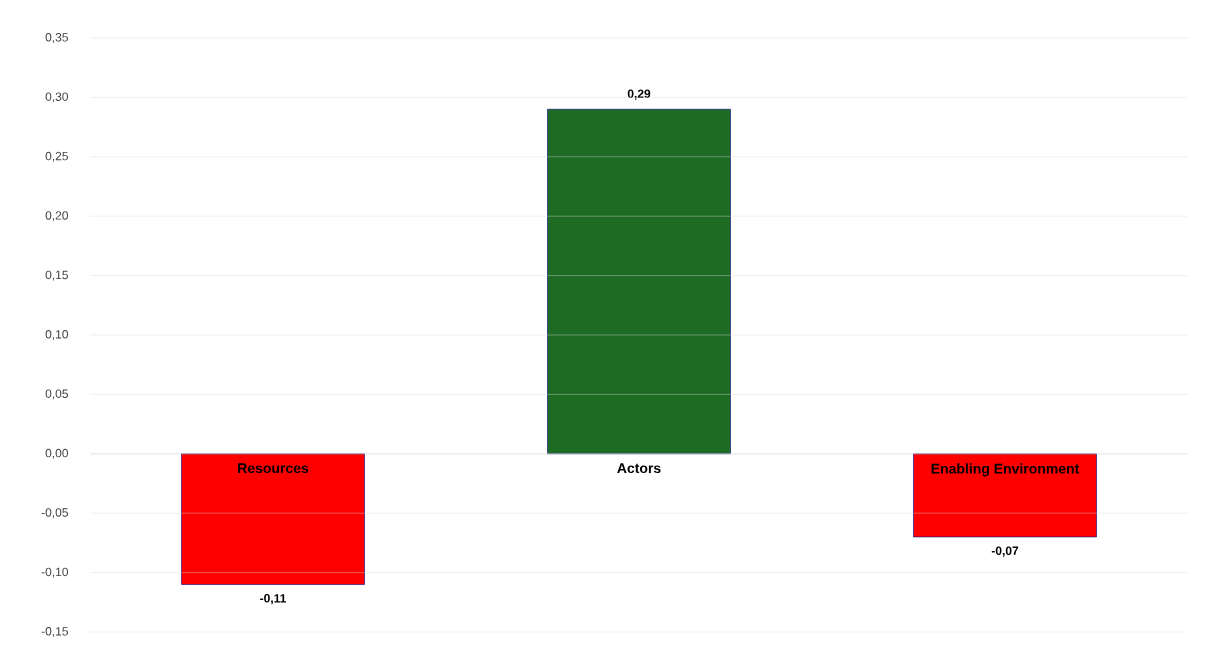 The width and height of the screenshot is (1206, 651). Describe the element at coordinates (57, 453) in the screenshot. I see `y-tick-label: 0,00` at that location.